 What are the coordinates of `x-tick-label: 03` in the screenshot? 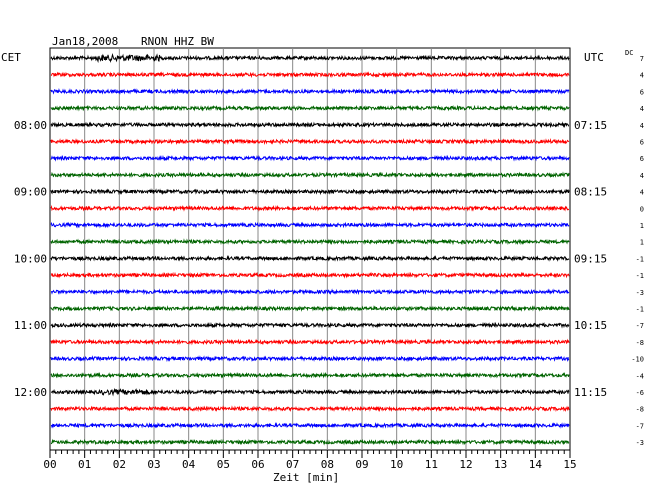 It's located at (153, 464).